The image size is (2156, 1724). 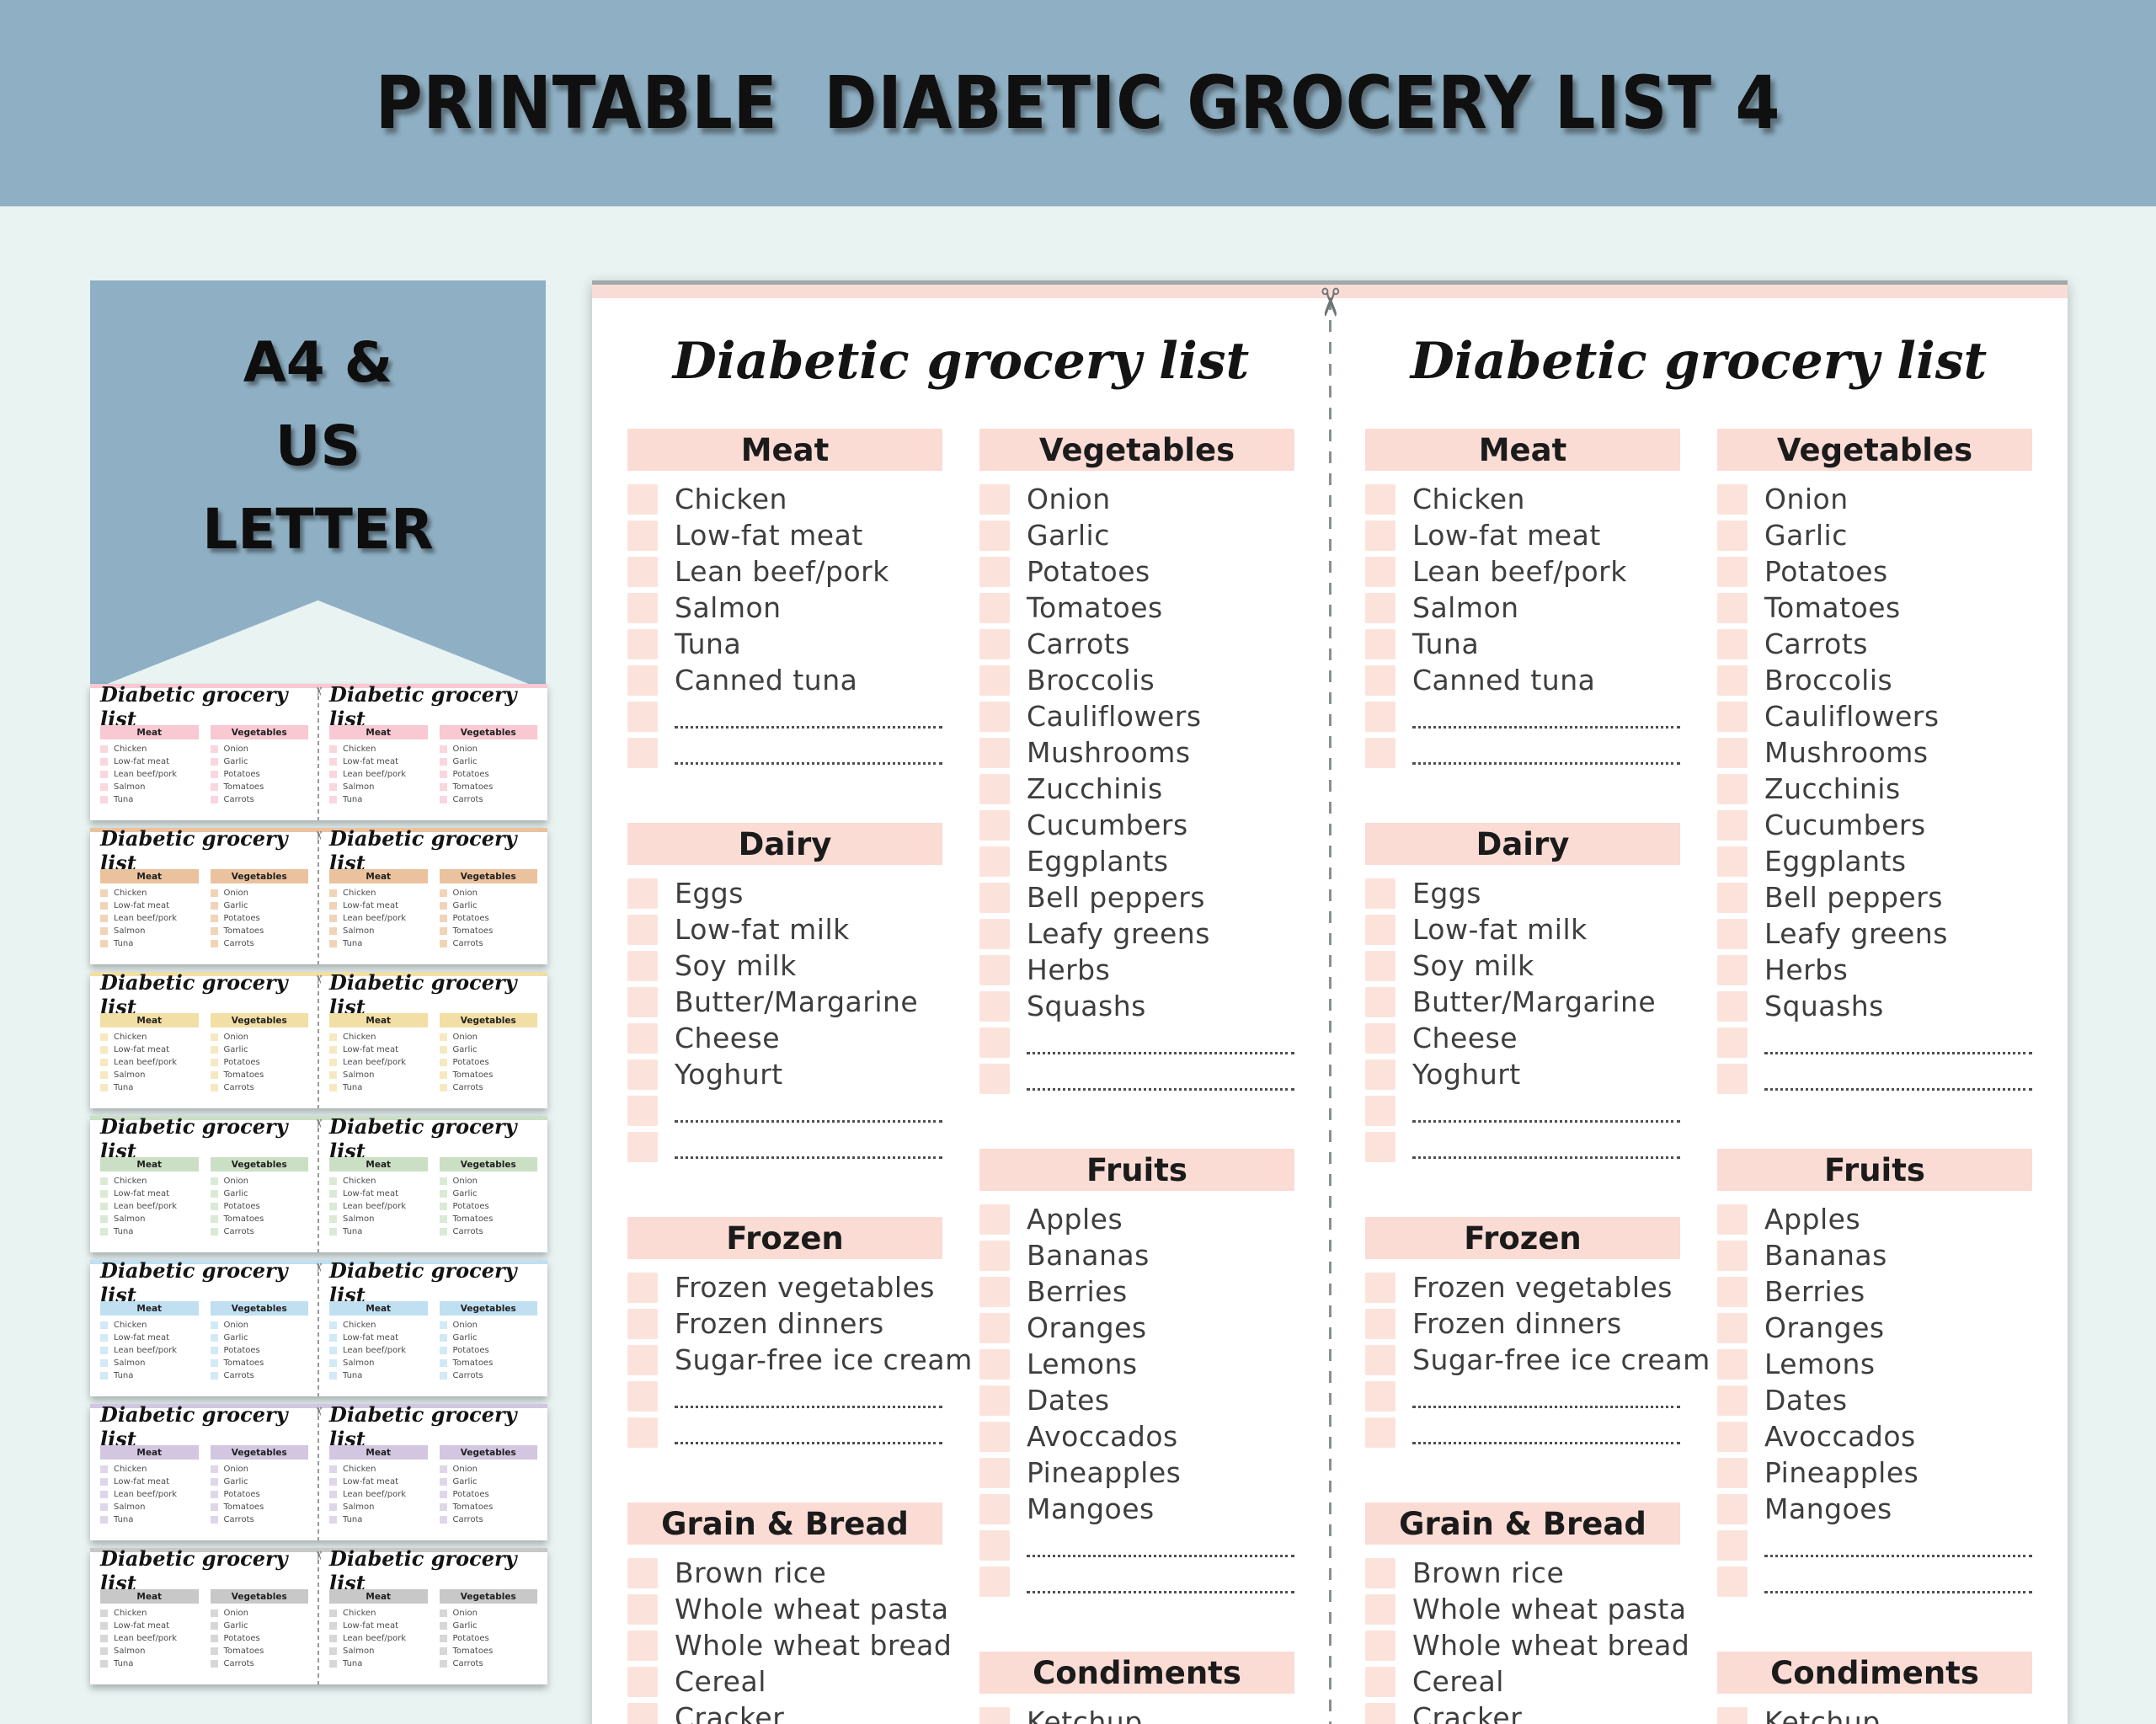 I want to click on thumbnail-column: Onion Garlic Potatoes Tomatoes Carrots, so click(x=259, y=1206).